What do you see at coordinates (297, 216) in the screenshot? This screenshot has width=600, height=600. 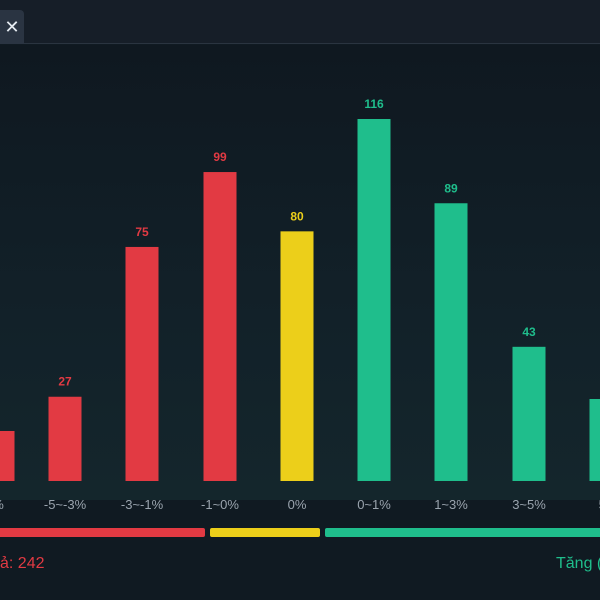 I see `bar-value-label-4: 80` at bounding box center [297, 216].